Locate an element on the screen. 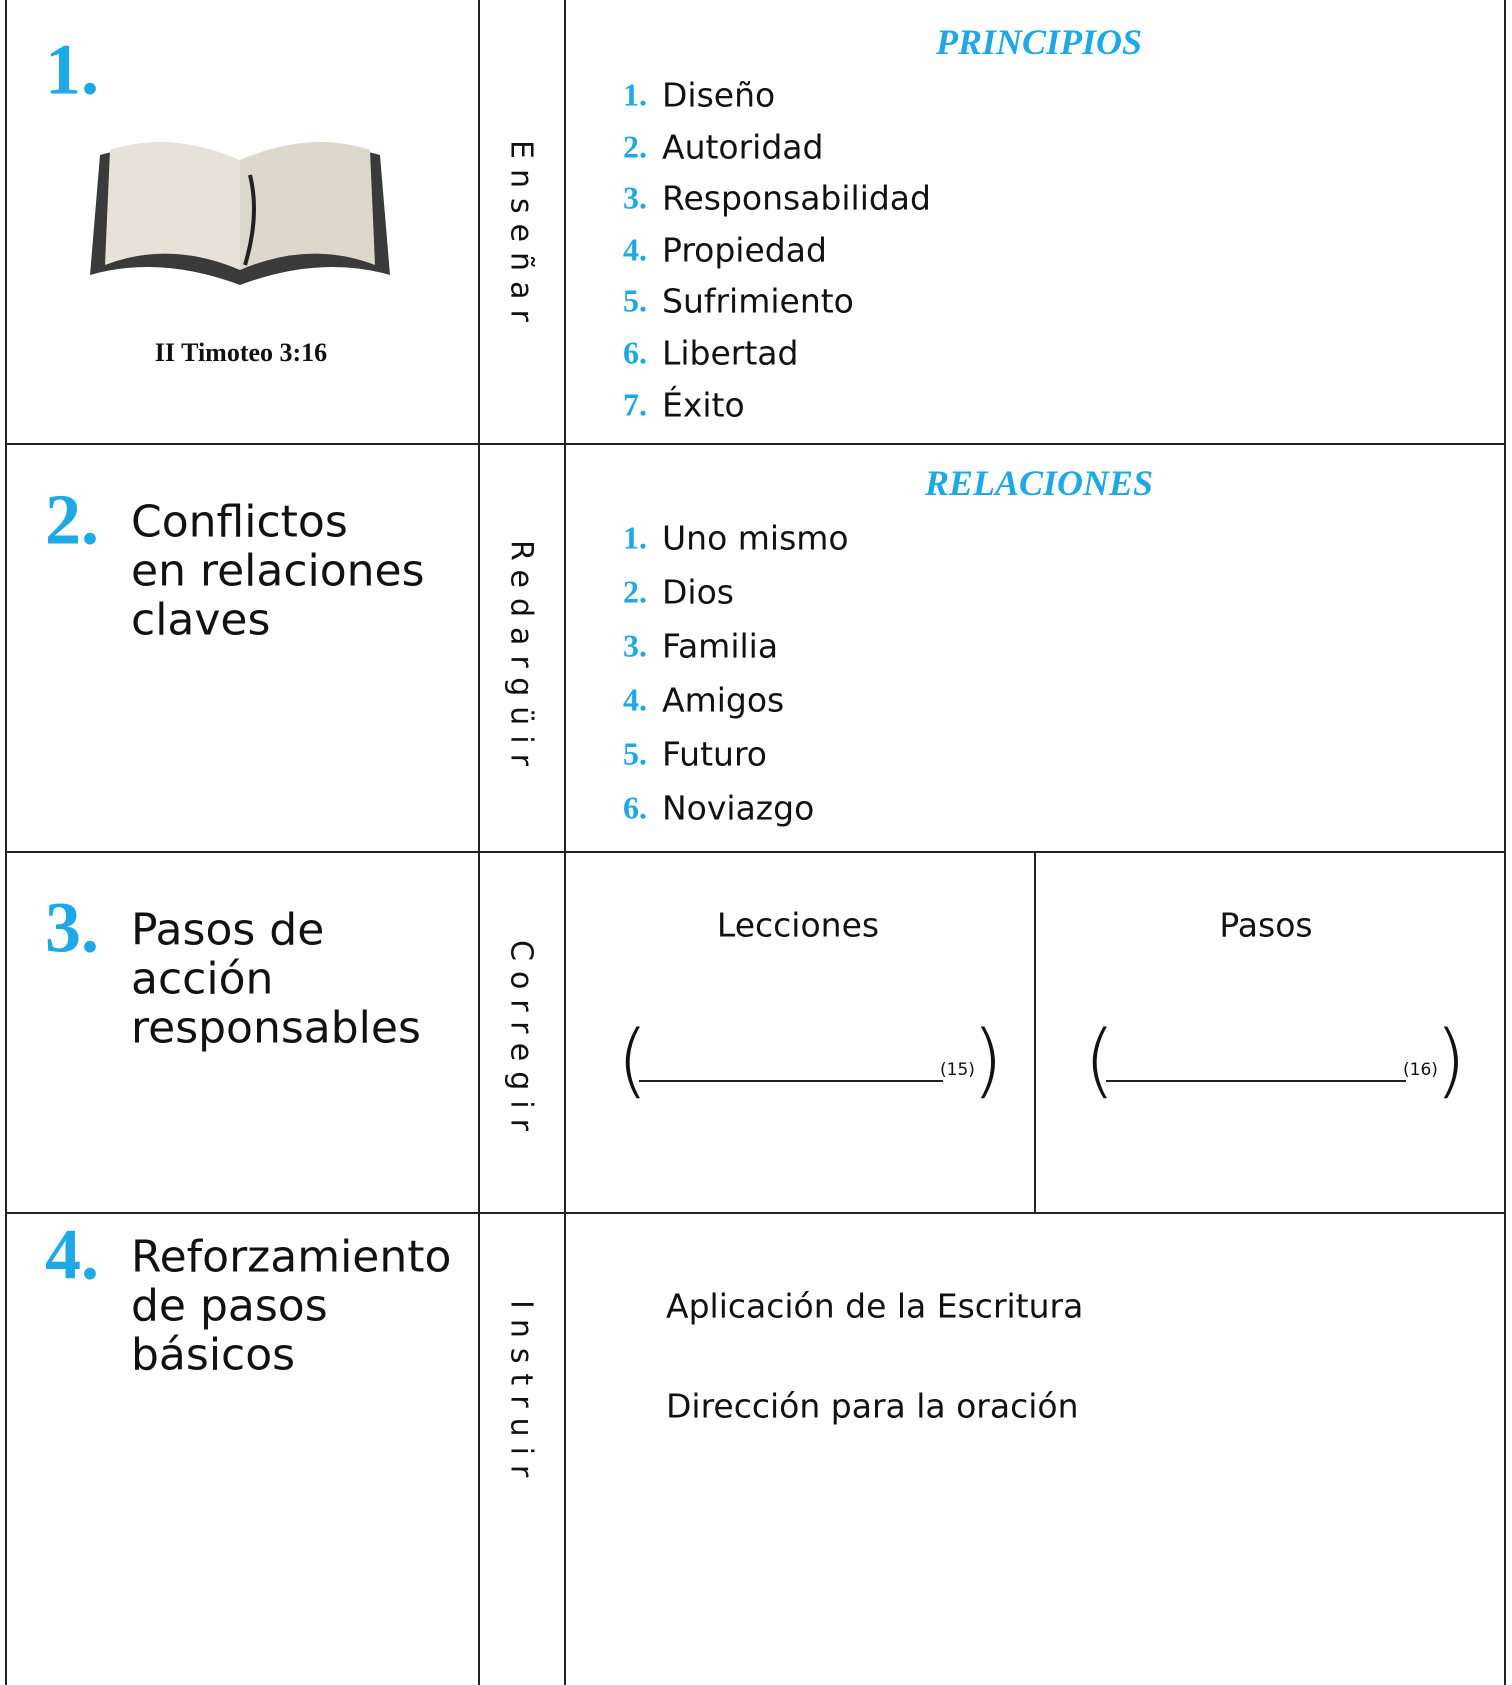 The image size is (1512, 1685). section-heading: RELACIONES is located at coordinates (1039, 483).